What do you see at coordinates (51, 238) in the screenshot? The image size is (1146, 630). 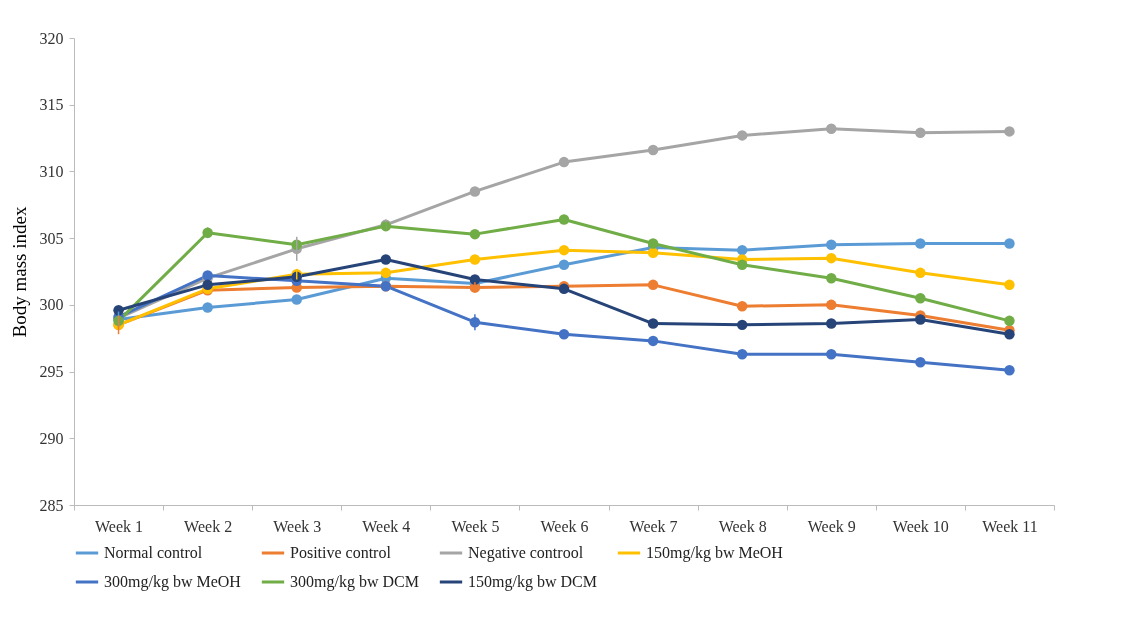 I see `y-tick-label: 305` at bounding box center [51, 238].